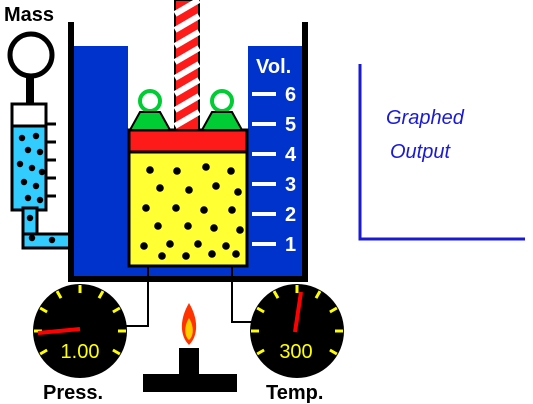  What do you see at coordinates (136, 296) in the screenshot?
I see `pressure-gauge-line` at bounding box center [136, 296].